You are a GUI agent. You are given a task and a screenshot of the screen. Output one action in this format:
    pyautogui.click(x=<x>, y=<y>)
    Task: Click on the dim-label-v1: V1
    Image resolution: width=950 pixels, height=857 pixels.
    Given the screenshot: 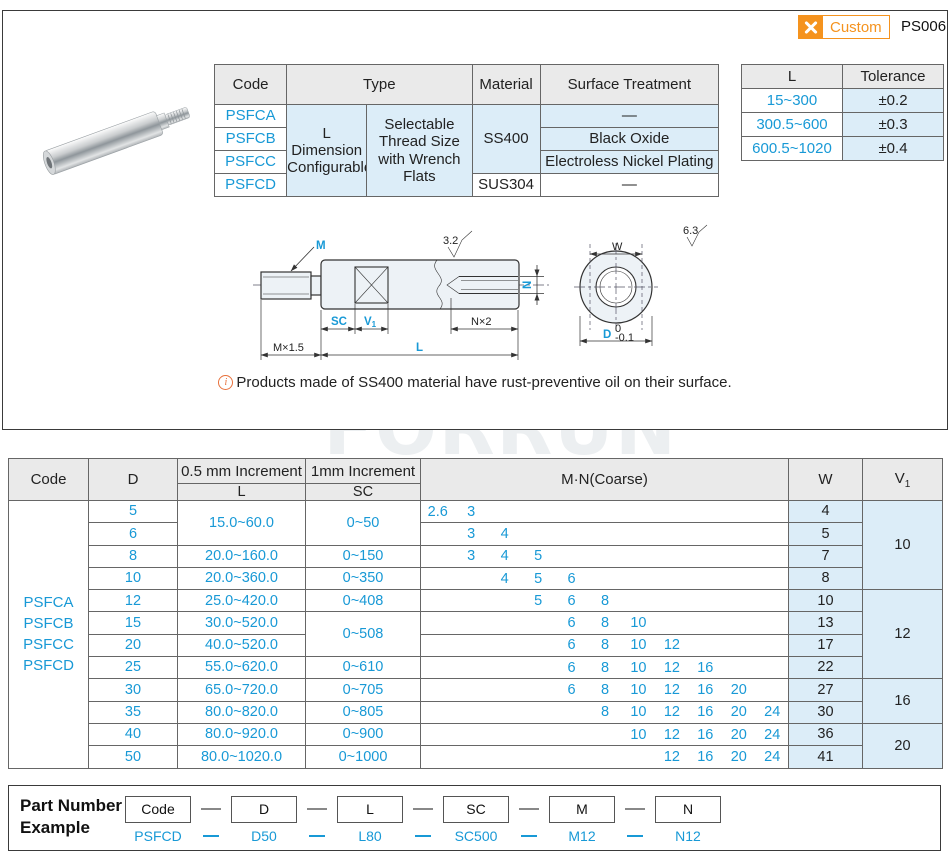 What is the action you would take?
    pyautogui.click(x=370, y=322)
    